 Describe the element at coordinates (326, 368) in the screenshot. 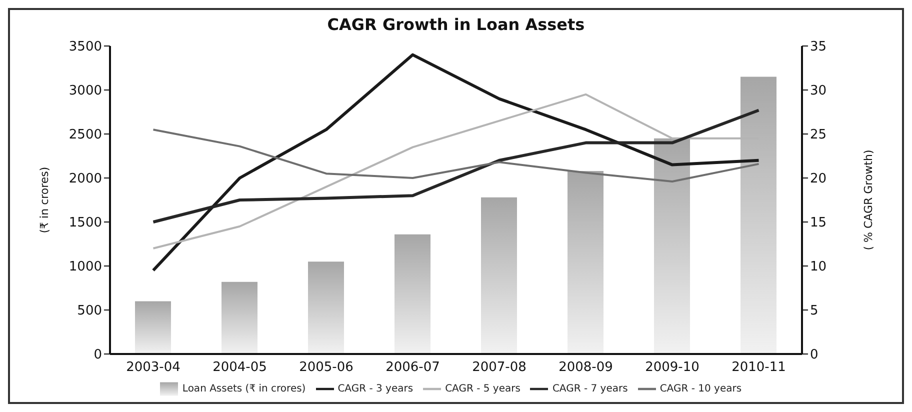

I see `x-tick-label: 2005-06` at that location.